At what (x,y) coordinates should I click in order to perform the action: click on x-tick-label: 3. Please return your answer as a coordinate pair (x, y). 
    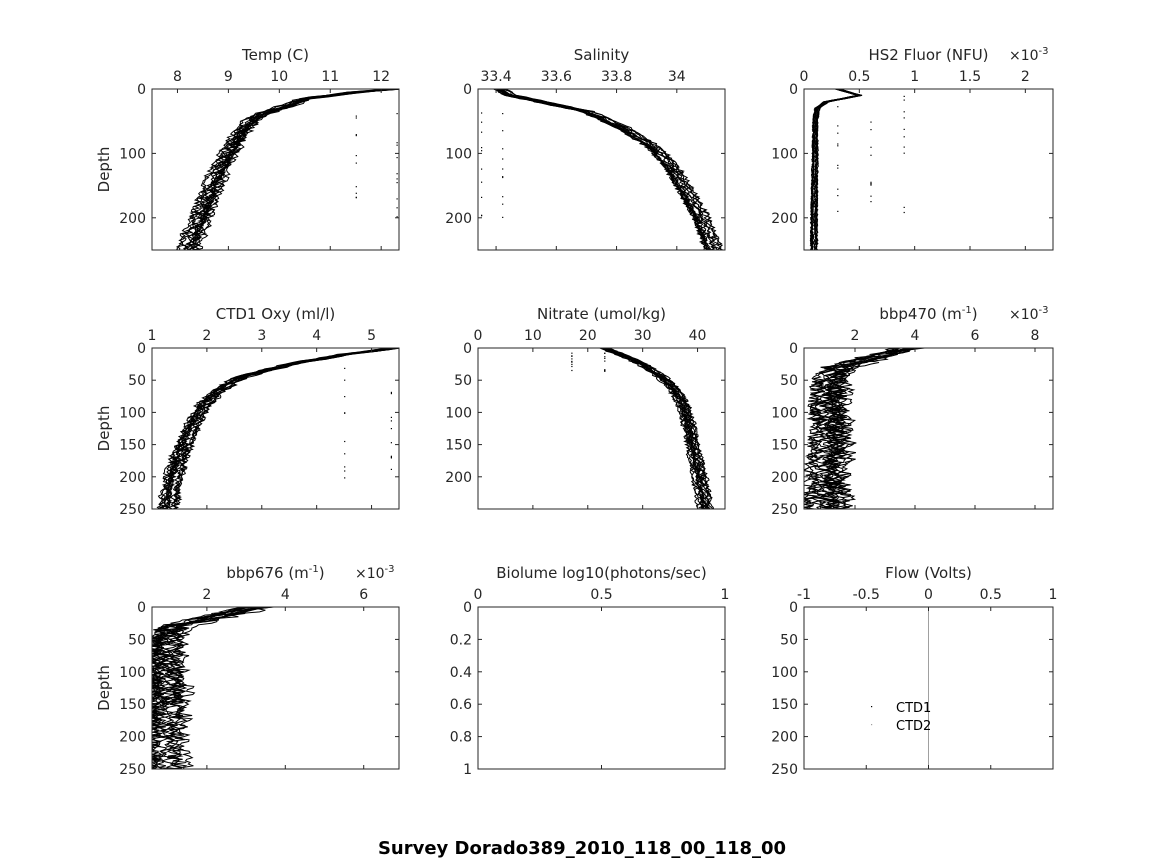
    Looking at the image, I should click on (261, 336).